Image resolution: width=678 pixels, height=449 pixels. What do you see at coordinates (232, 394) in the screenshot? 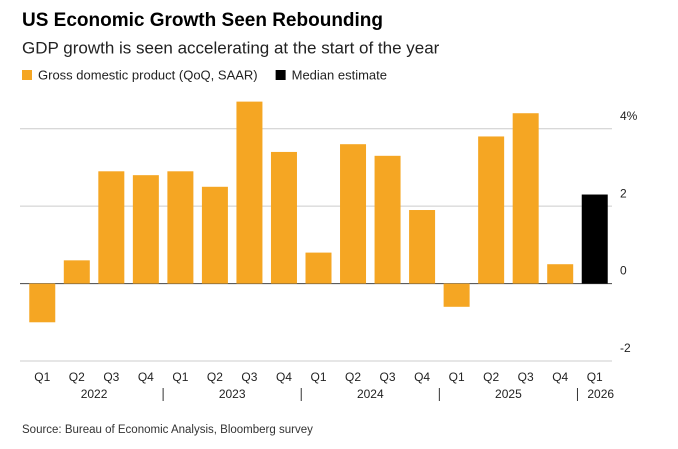
I see `x-year-label: 2023` at bounding box center [232, 394].